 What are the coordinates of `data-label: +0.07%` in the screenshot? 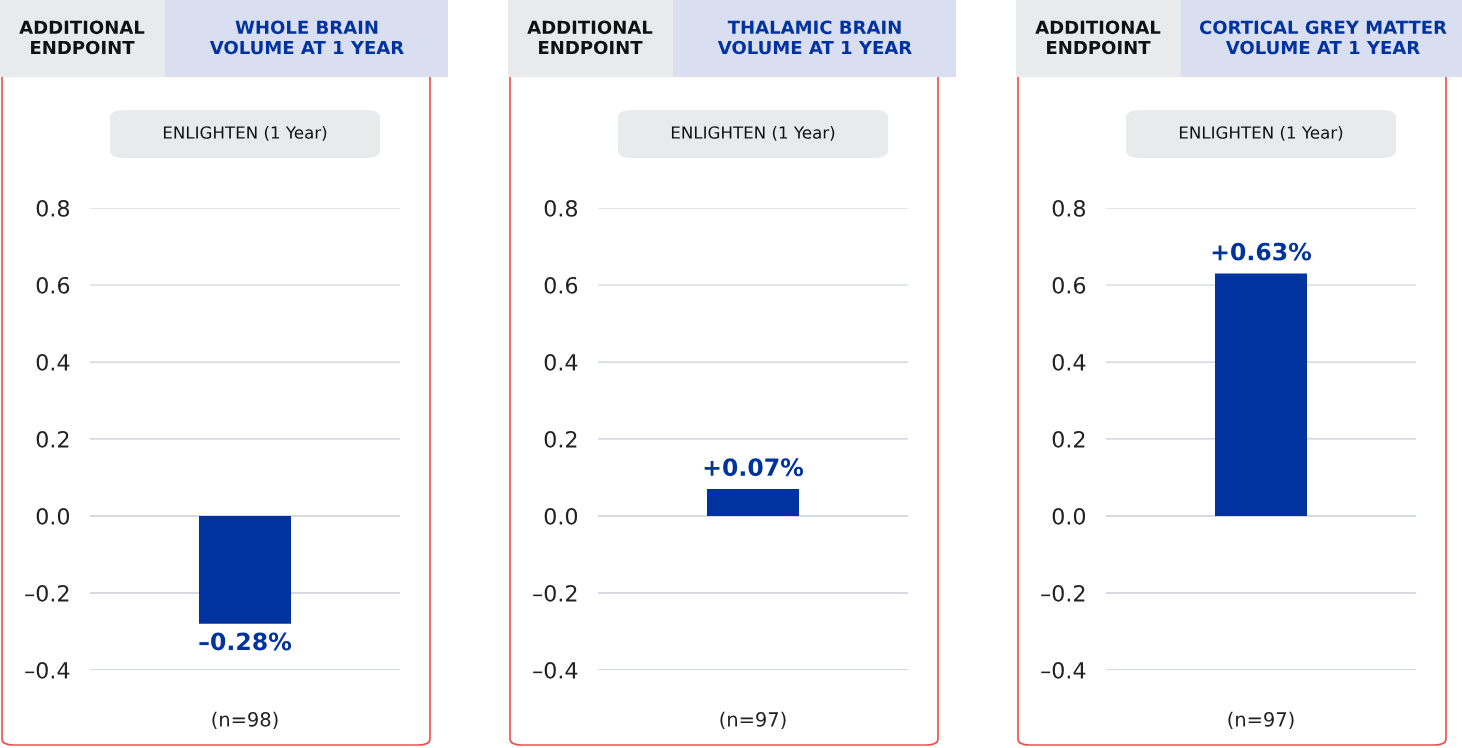 It's located at (754, 467).